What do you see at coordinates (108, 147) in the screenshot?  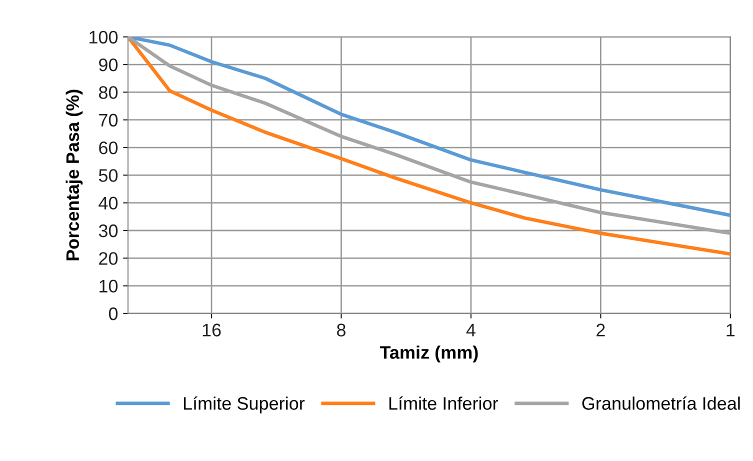 I see `y-tick-label: 60` at bounding box center [108, 147].